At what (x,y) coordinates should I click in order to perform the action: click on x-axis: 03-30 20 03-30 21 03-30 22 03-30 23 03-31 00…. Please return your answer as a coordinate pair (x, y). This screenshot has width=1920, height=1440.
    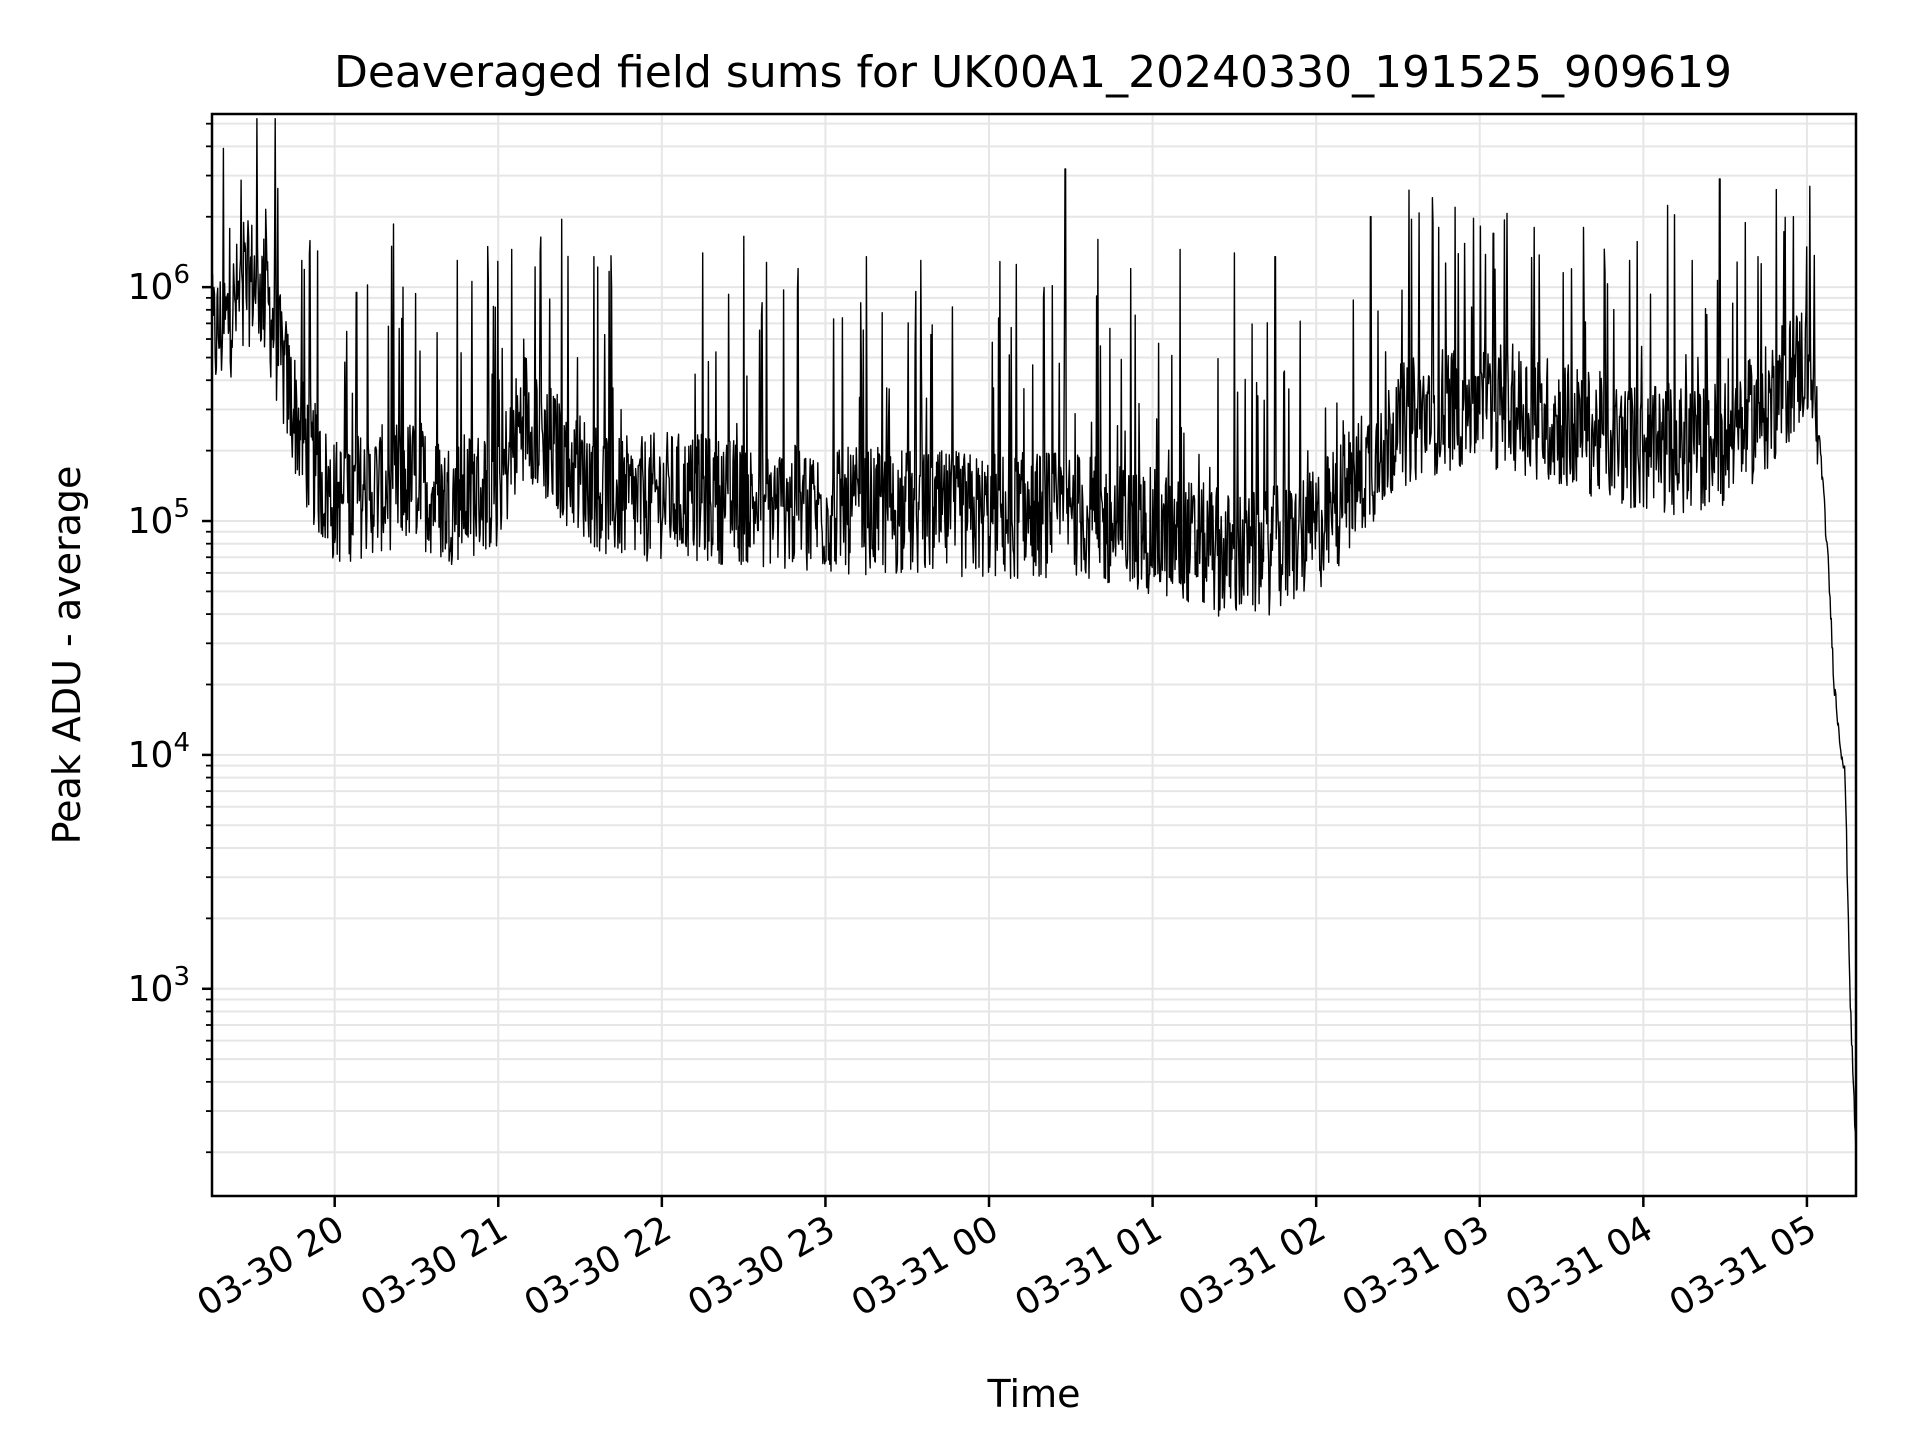
    Looking at the image, I should click on (1007, 1260).